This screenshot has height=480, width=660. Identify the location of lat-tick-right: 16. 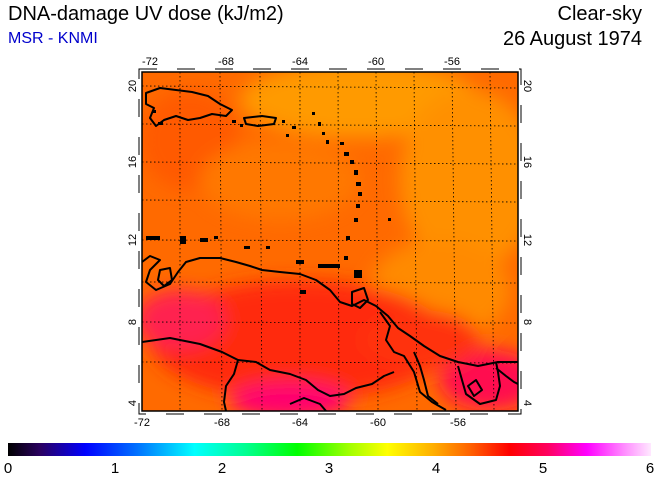
(527, 162).